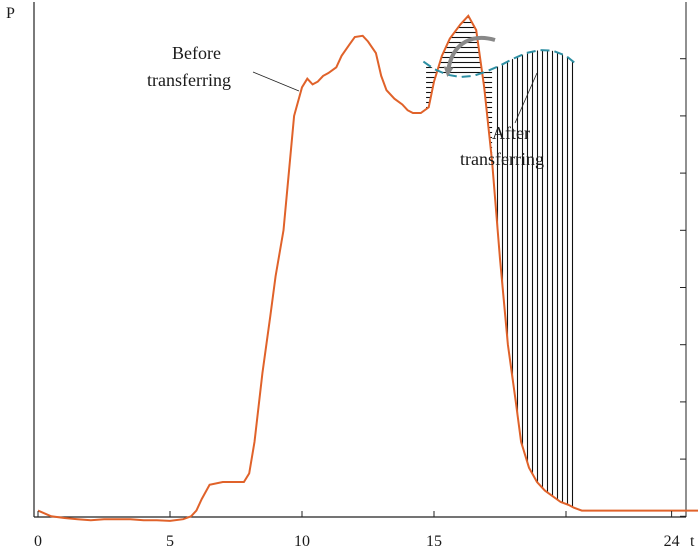 Image resolution: width=699 pixels, height=549 pixels. I want to click on annotation-after-line1: After, so click(511, 133).